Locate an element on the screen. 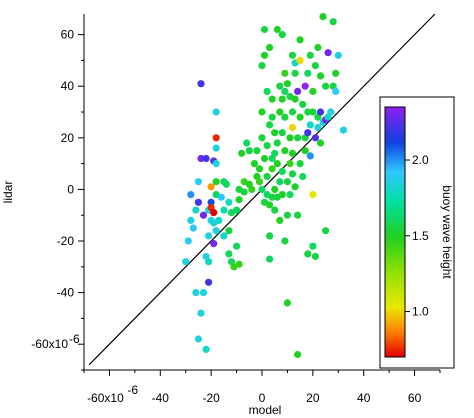 Image resolution: width=474 pixels, height=418 pixels. x-tick-label: 60 is located at coordinates (415, 398).